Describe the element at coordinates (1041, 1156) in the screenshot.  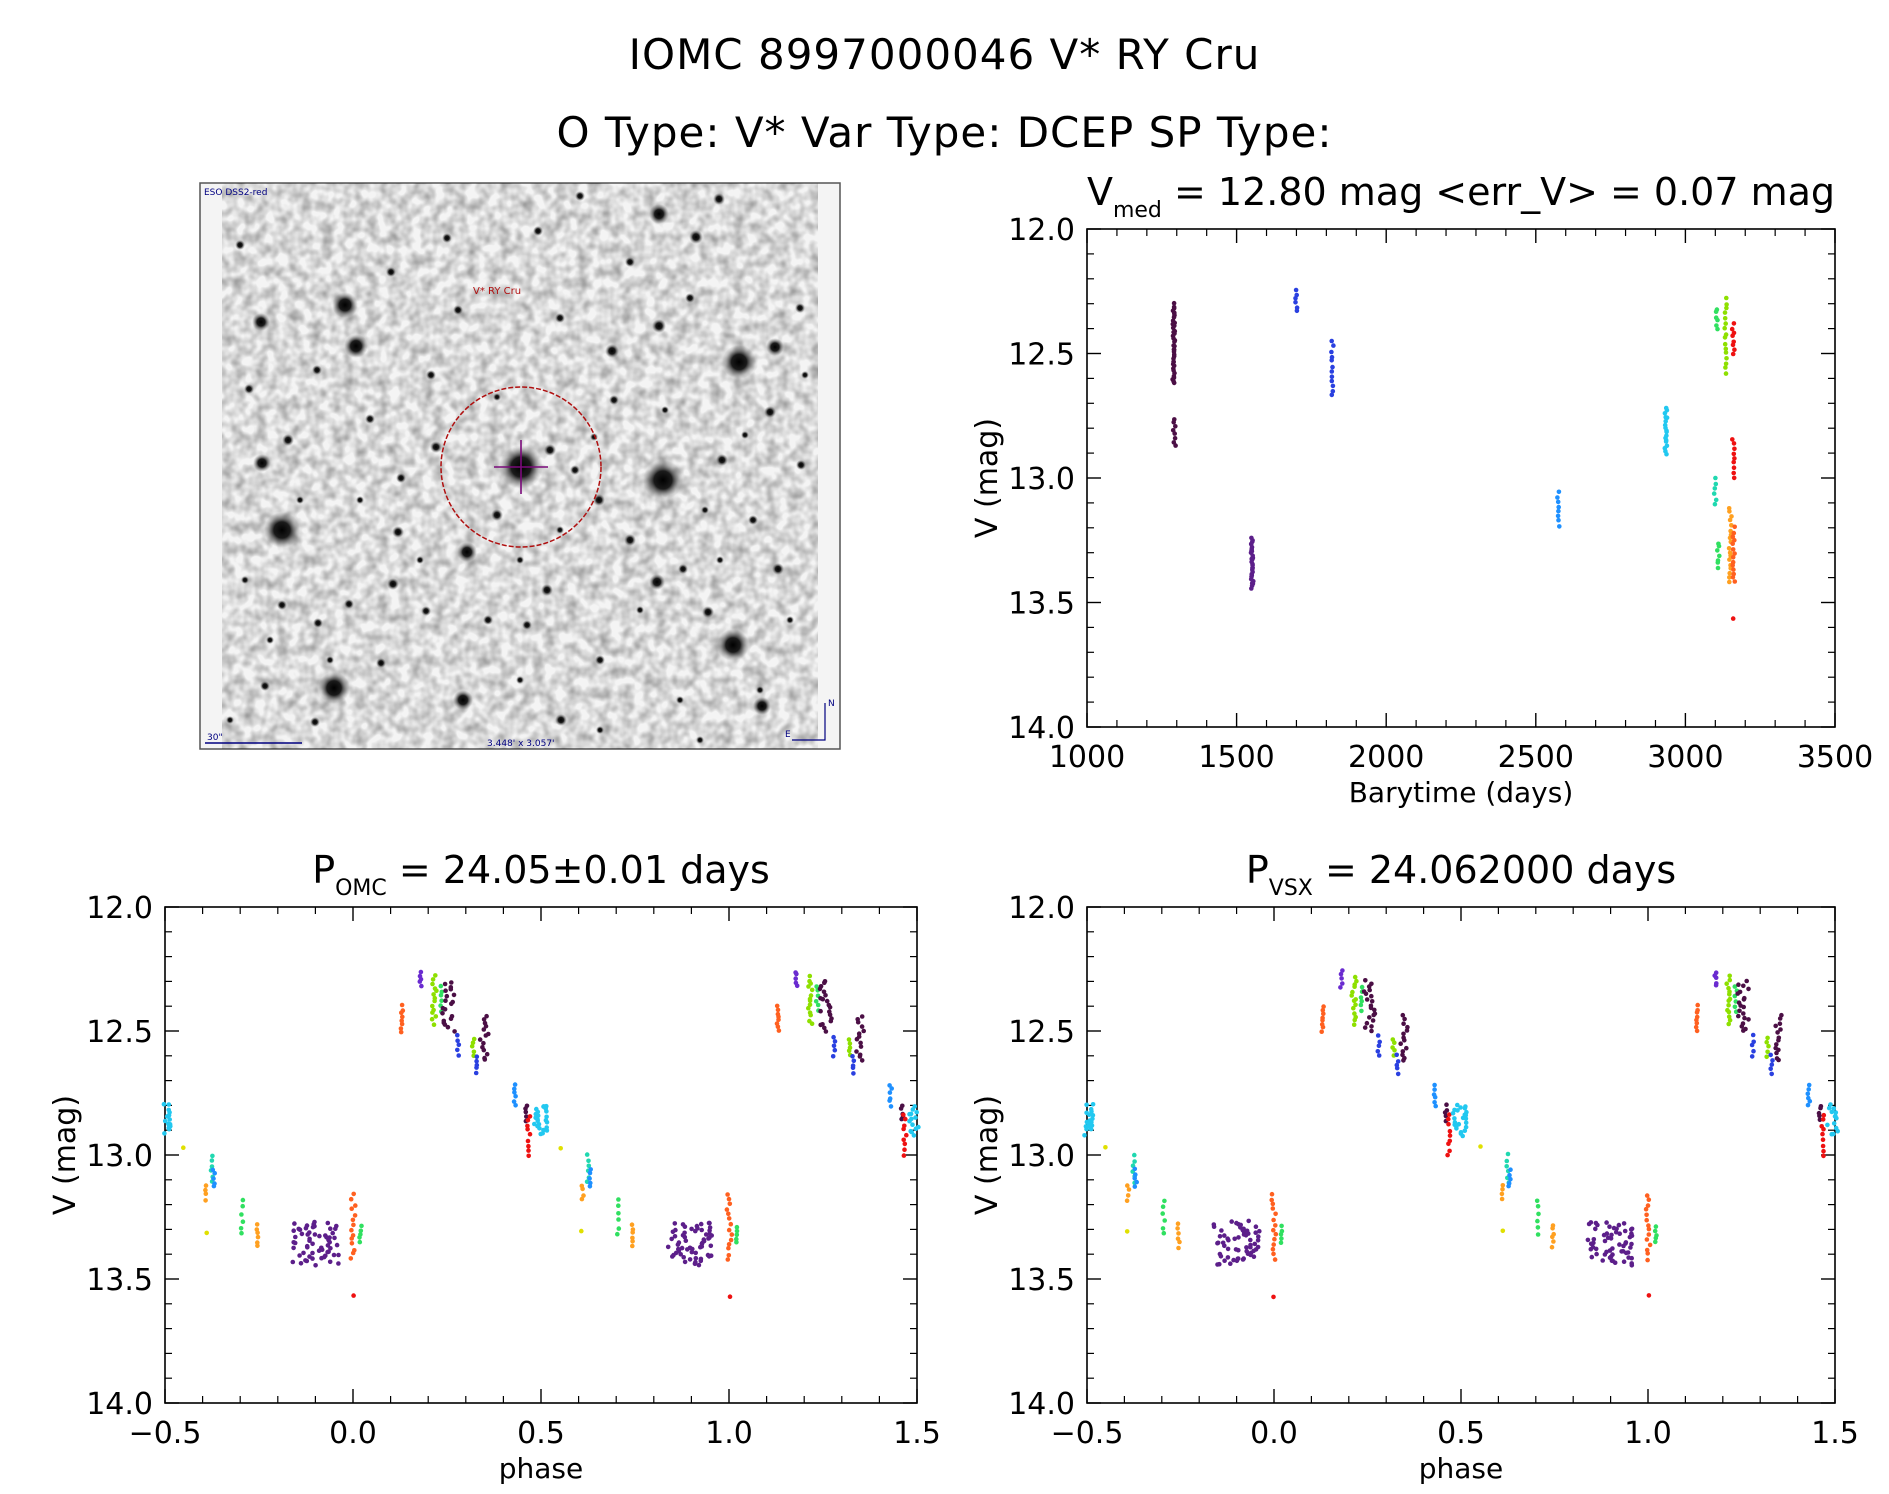
I see `y-tick-label: 13.0` at that location.